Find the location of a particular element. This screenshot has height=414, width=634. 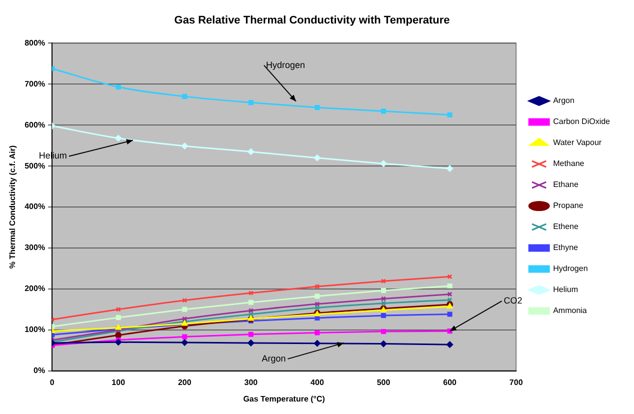

legend-label: Ethyne is located at coordinates (566, 247).